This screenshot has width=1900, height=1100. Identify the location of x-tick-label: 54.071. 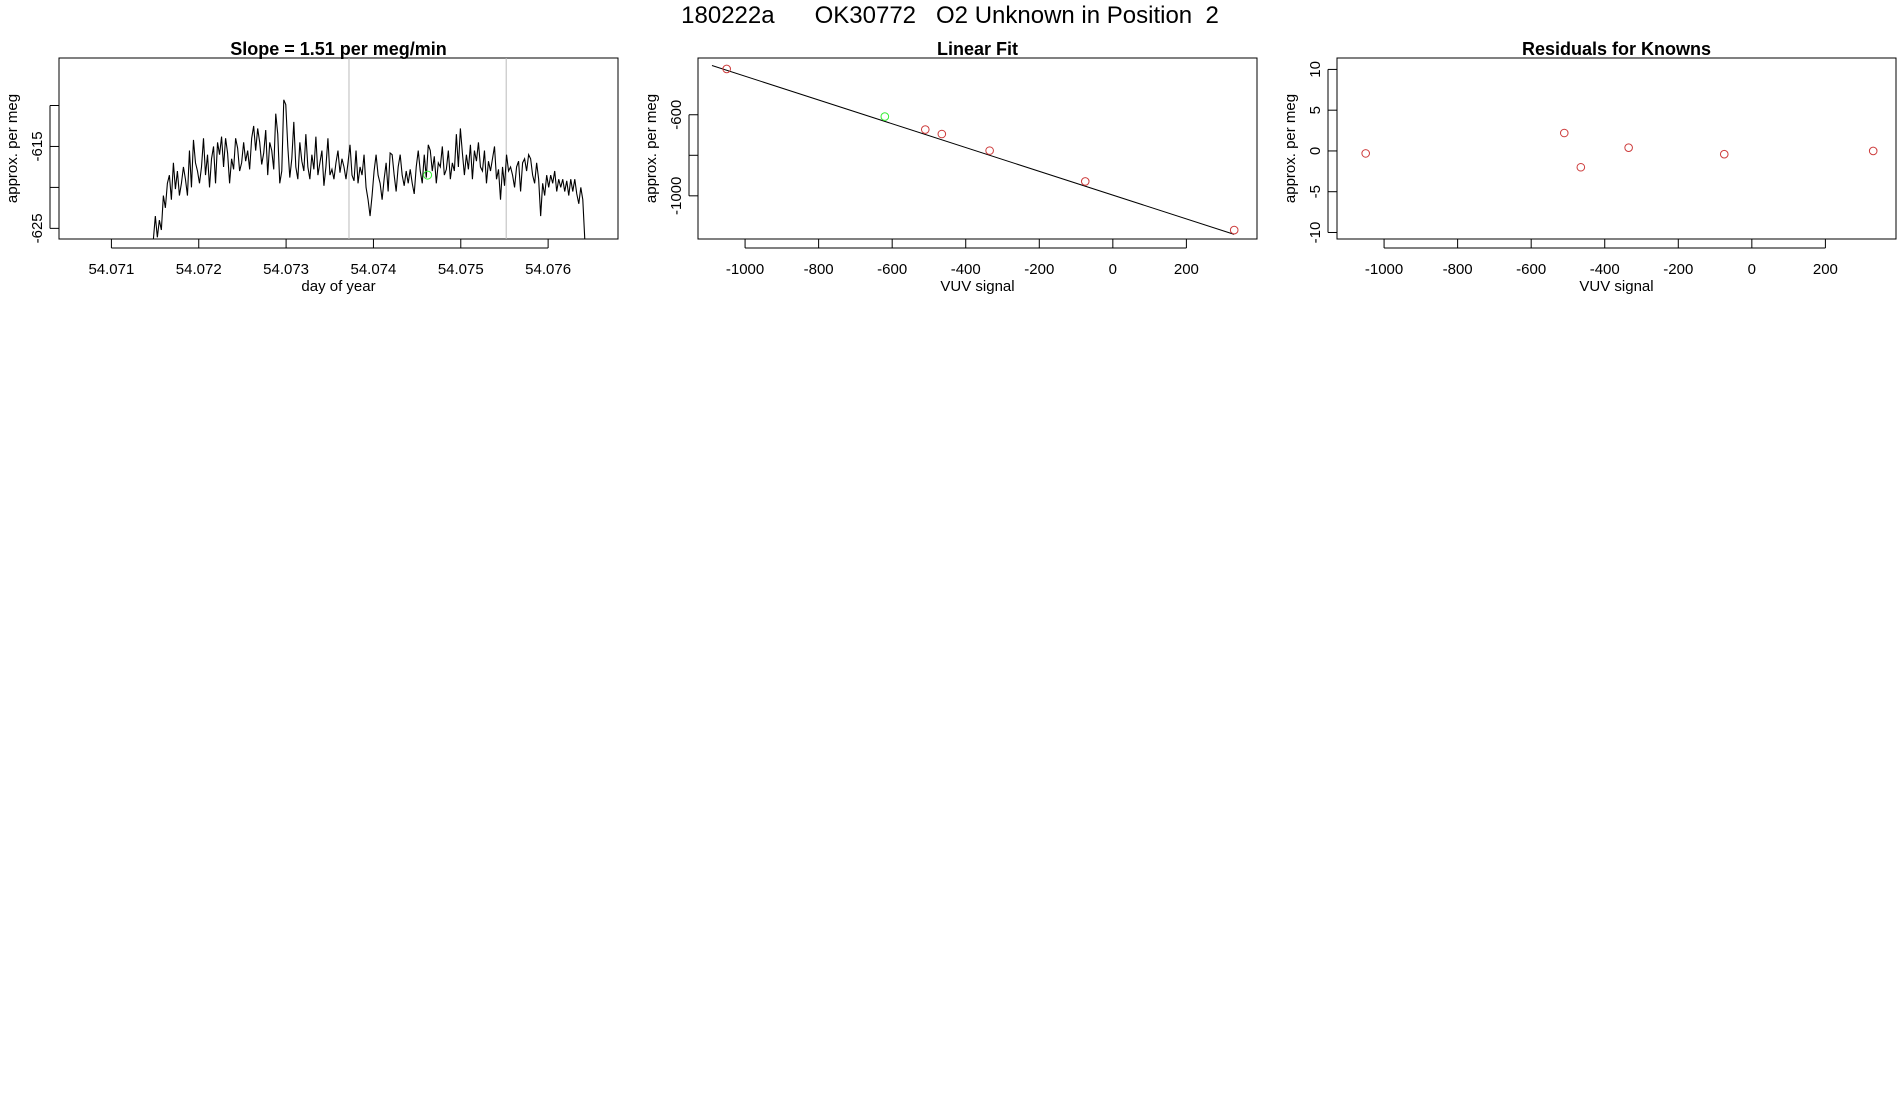
(111, 269).